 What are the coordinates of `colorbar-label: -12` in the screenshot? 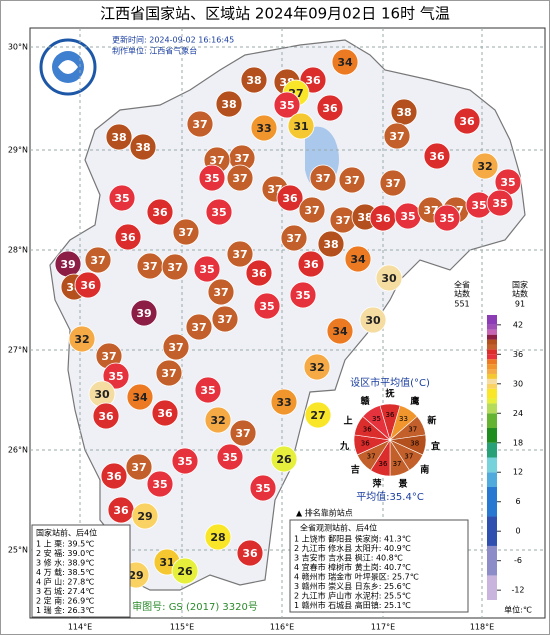 It's located at (517, 590).